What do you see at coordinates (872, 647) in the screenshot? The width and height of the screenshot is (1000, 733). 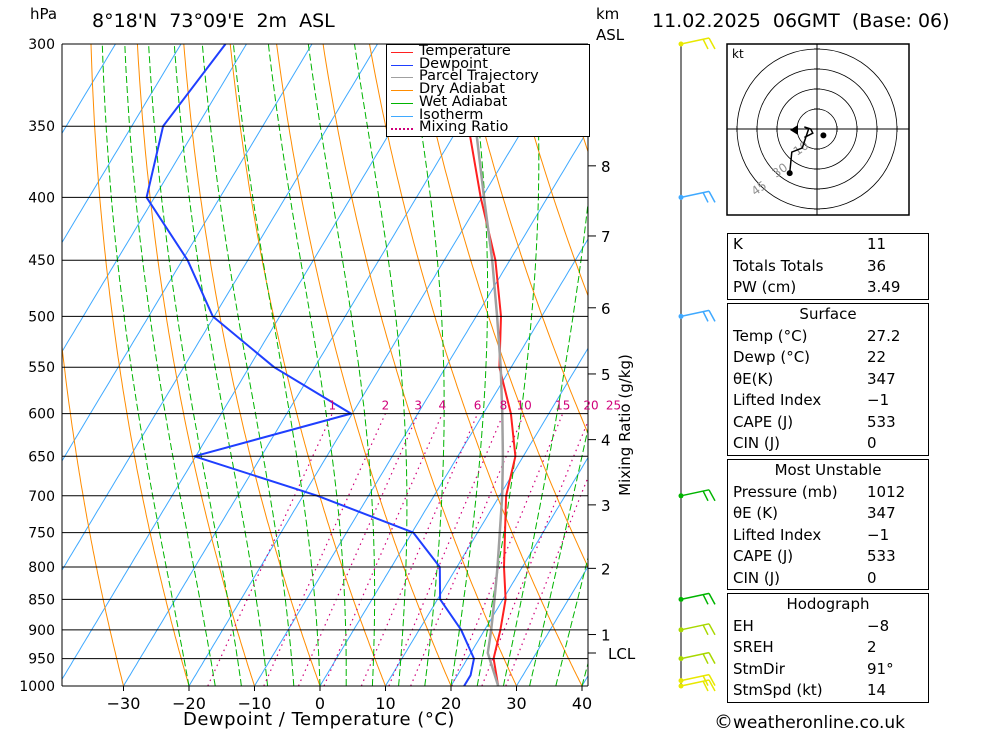 I see `hodograph-stat-value: 2` at bounding box center [872, 647].